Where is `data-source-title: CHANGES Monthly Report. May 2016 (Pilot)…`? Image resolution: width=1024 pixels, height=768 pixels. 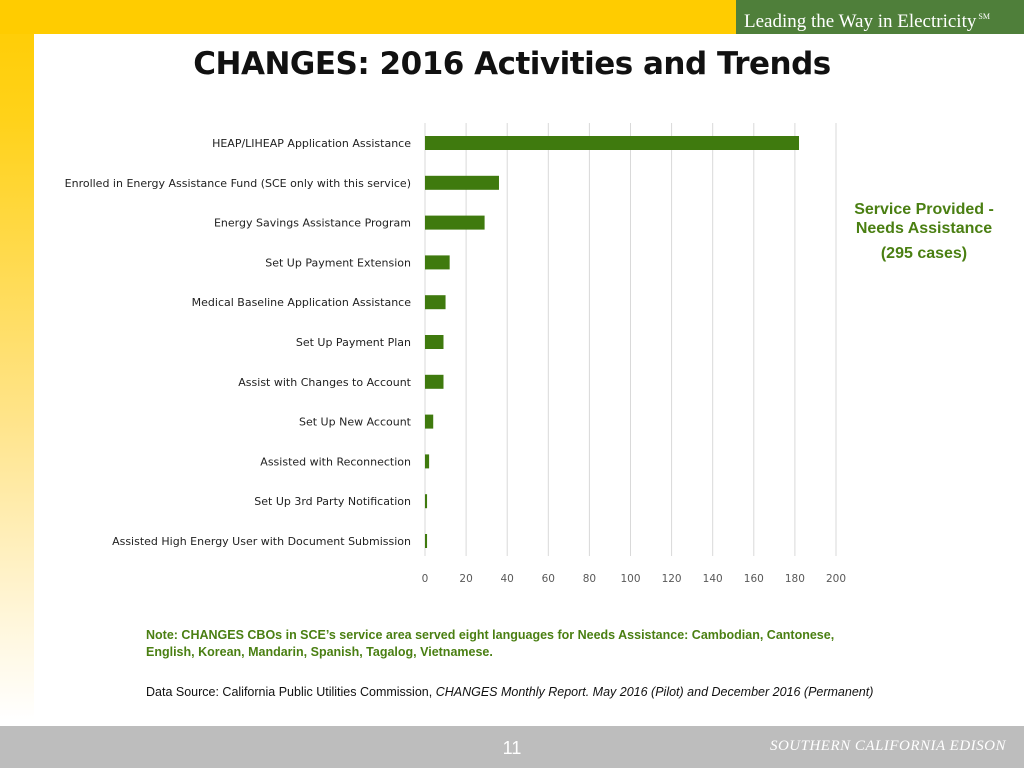
data-source-title: CHANGES Monthly Report. May 2016 (Pilot)… is located at coordinates (654, 692).